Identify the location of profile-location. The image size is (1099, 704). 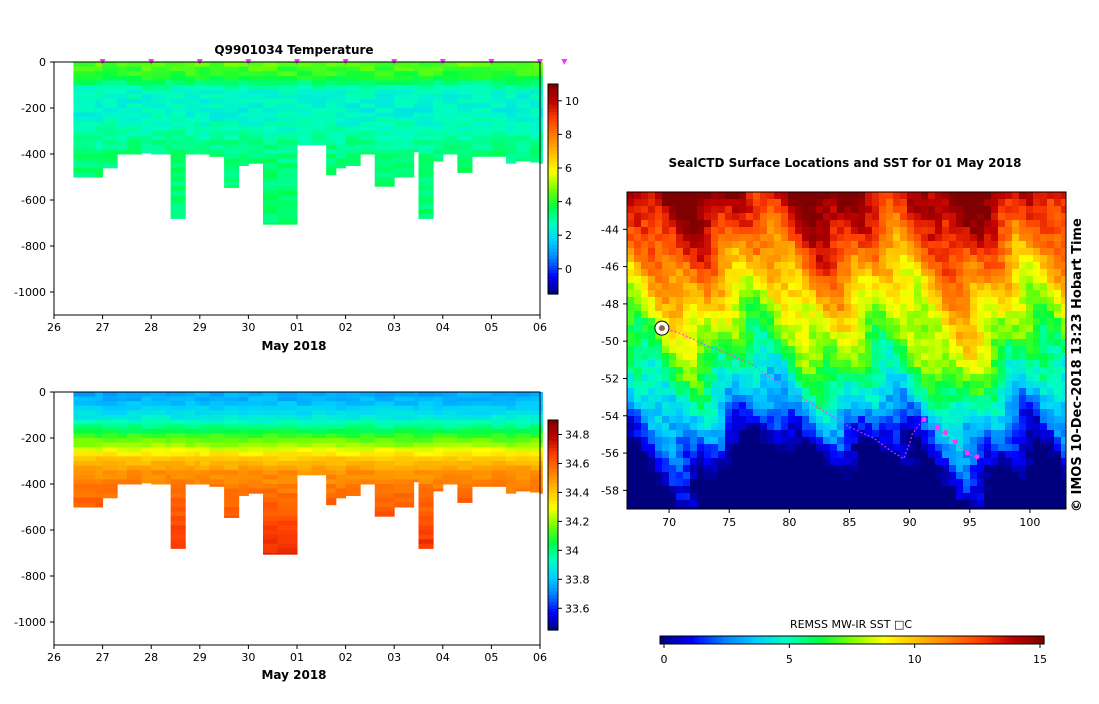
(955, 441).